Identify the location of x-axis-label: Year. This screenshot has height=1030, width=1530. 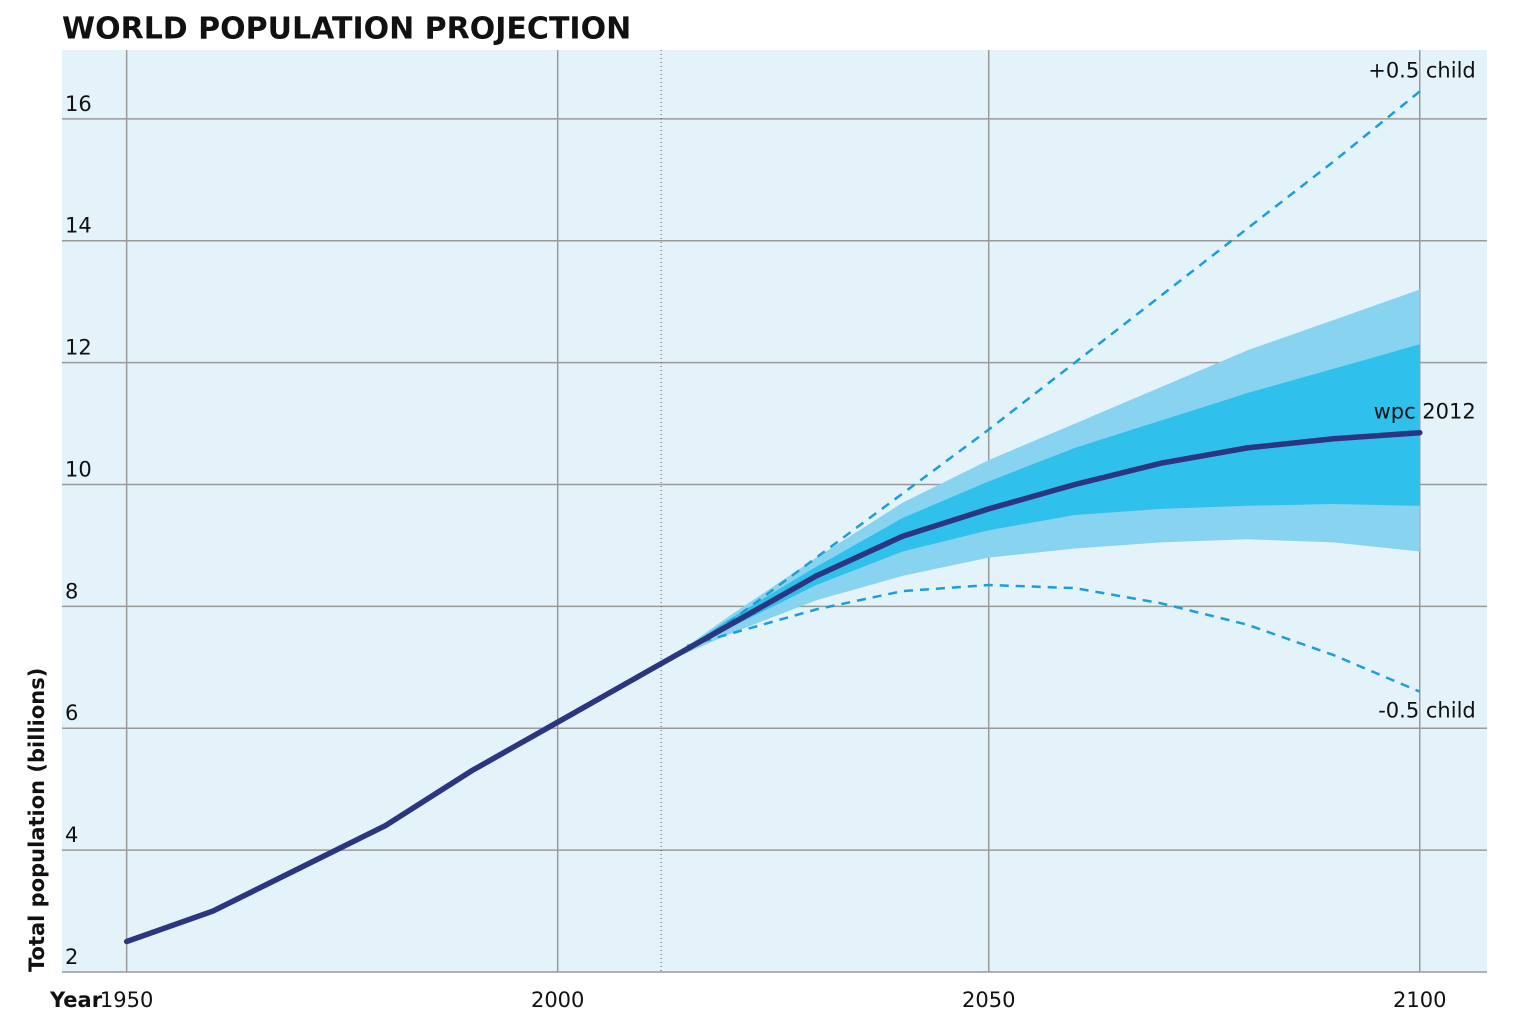
(76, 1000).